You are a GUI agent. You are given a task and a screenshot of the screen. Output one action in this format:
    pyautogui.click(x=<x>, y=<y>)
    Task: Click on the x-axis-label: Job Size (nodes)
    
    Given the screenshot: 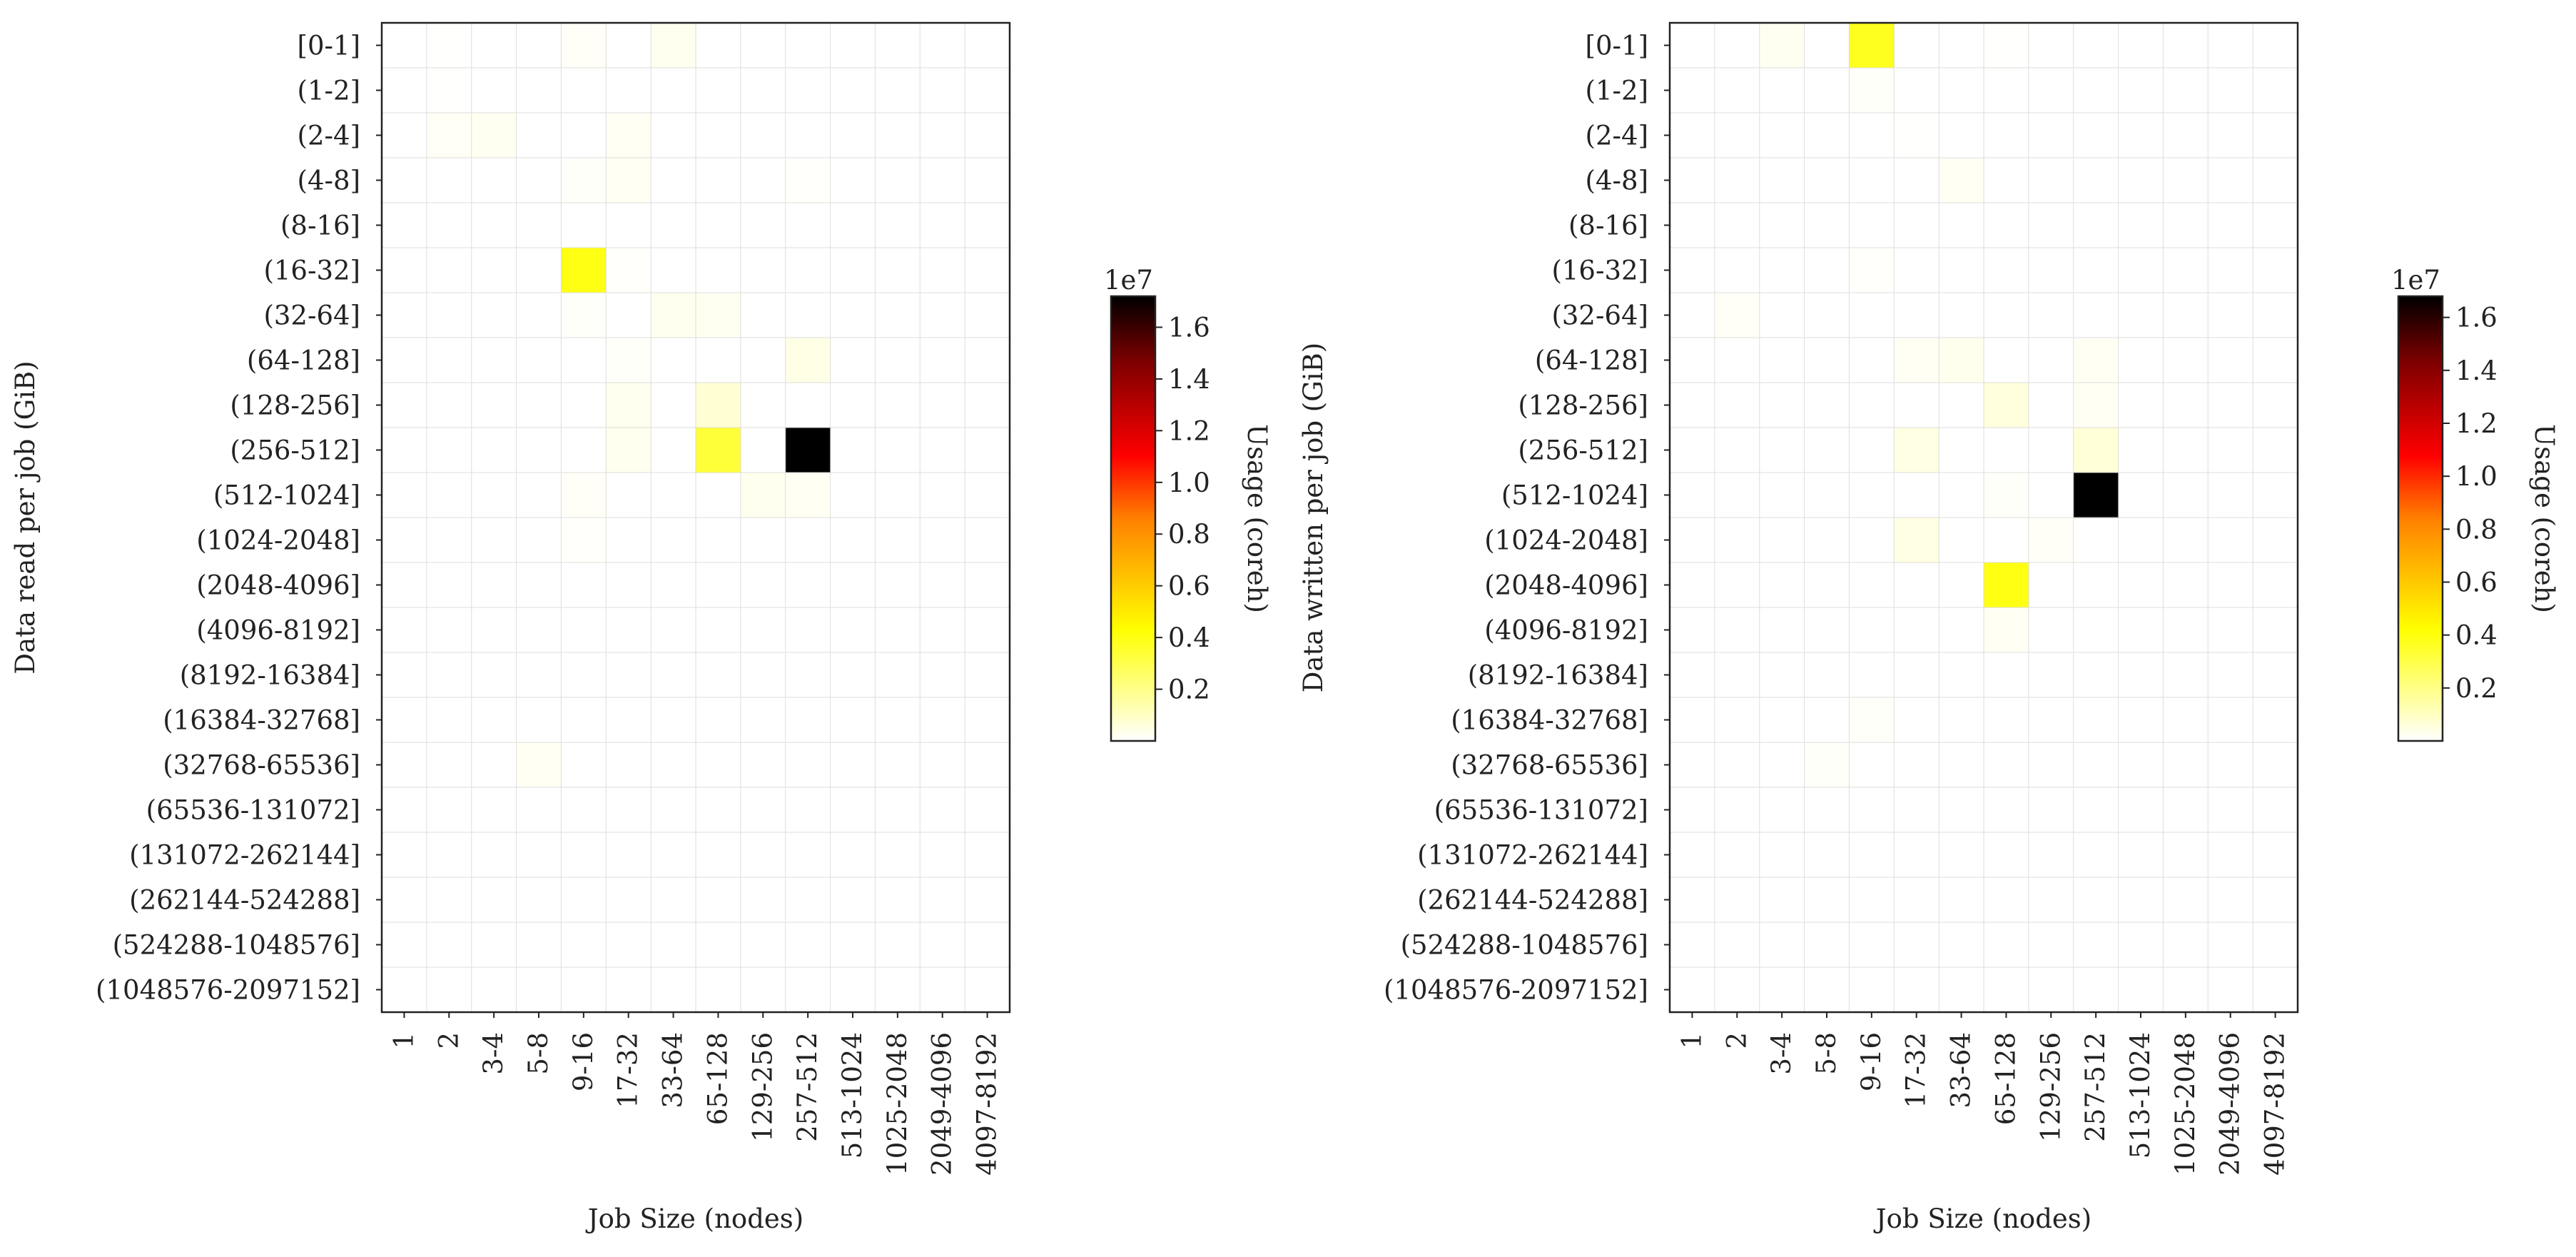 What is the action you would take?
    pyautogui.click(x=1982, y=1219)
    